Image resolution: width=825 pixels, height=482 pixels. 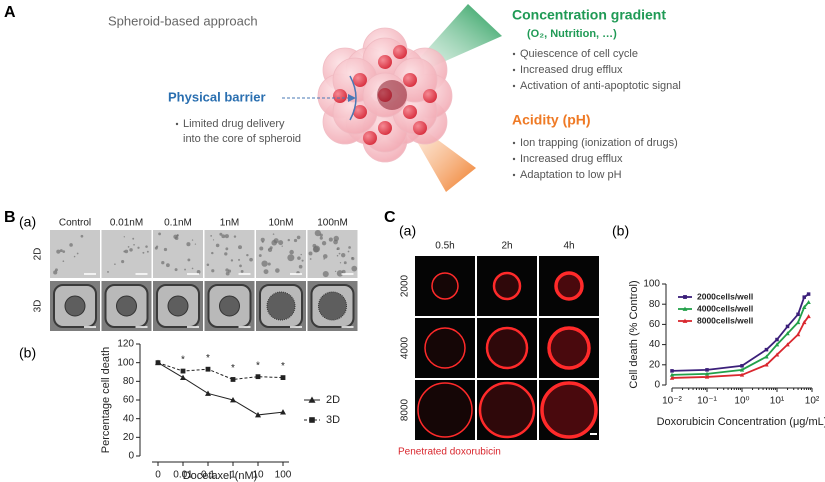 I want to click on micrograph, so click(x=332, y=254).